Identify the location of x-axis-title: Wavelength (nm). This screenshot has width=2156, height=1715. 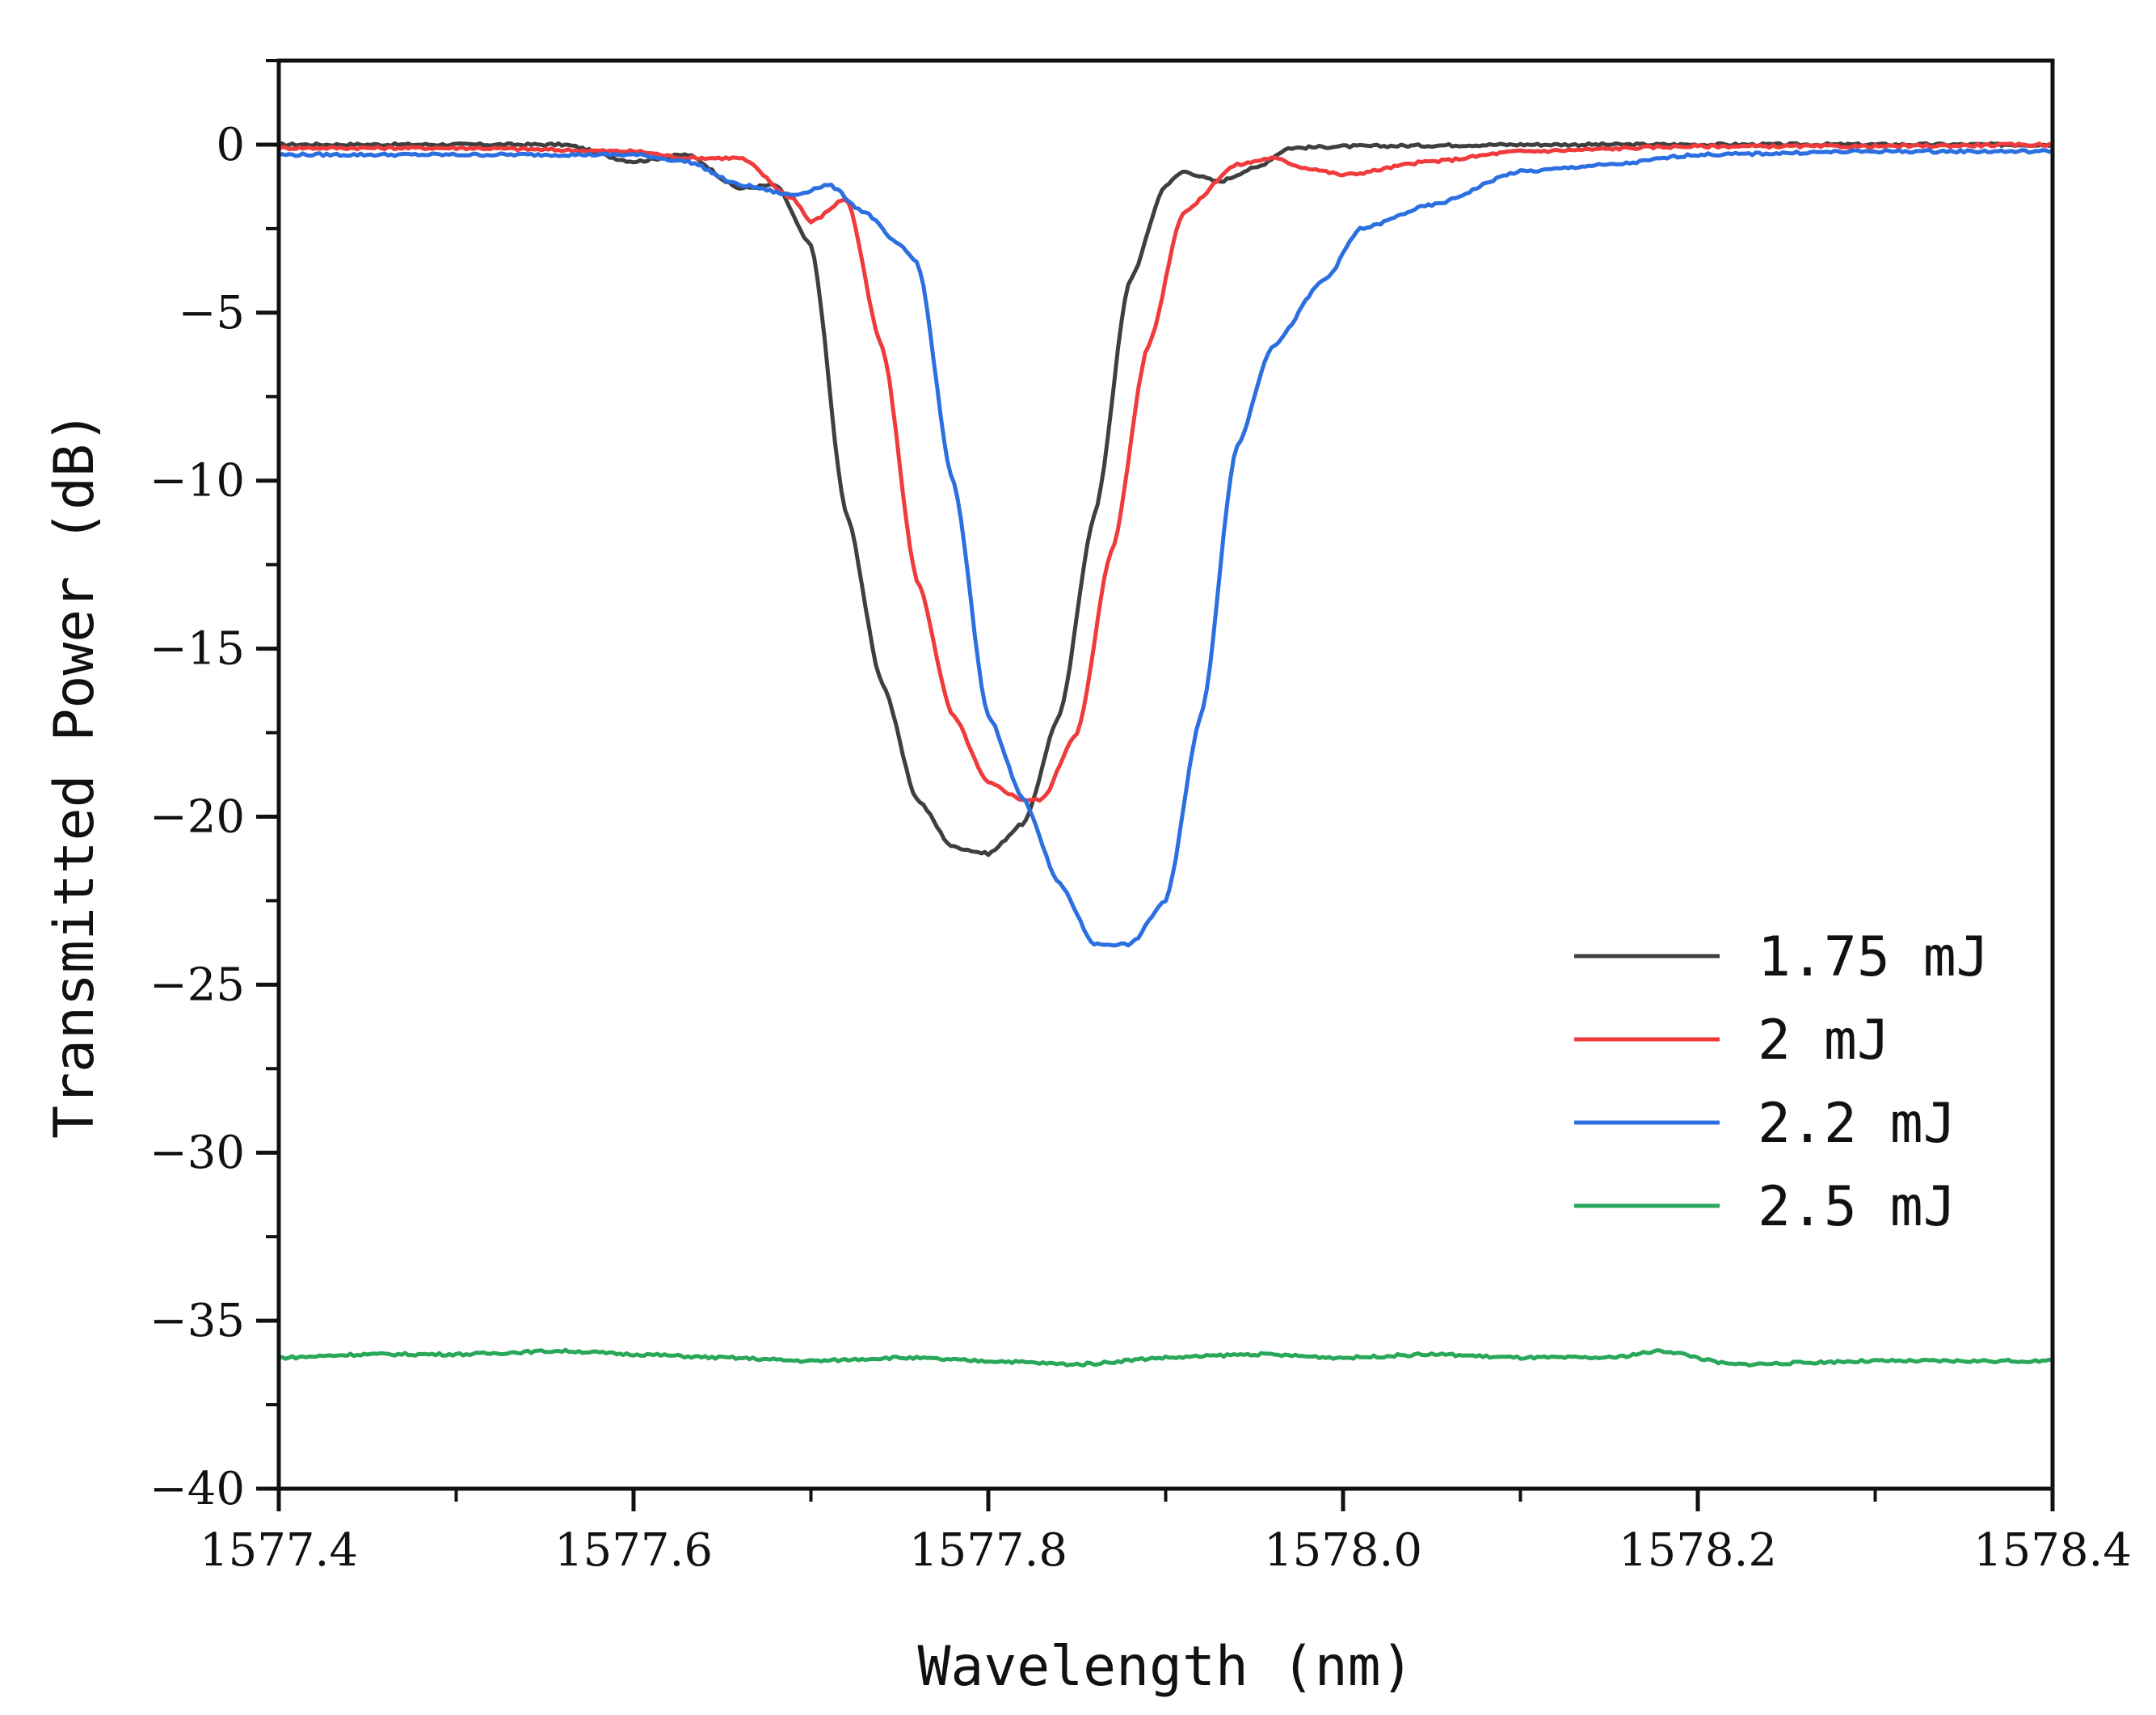
(1165, 1667).